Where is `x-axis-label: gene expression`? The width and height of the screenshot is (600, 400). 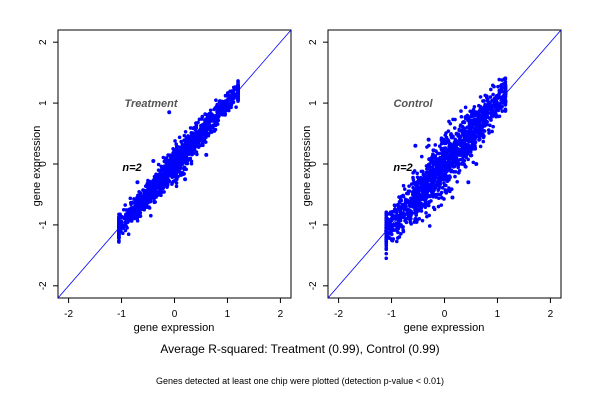 x-axis-label: gene expression is located at coordinates (444, 328).